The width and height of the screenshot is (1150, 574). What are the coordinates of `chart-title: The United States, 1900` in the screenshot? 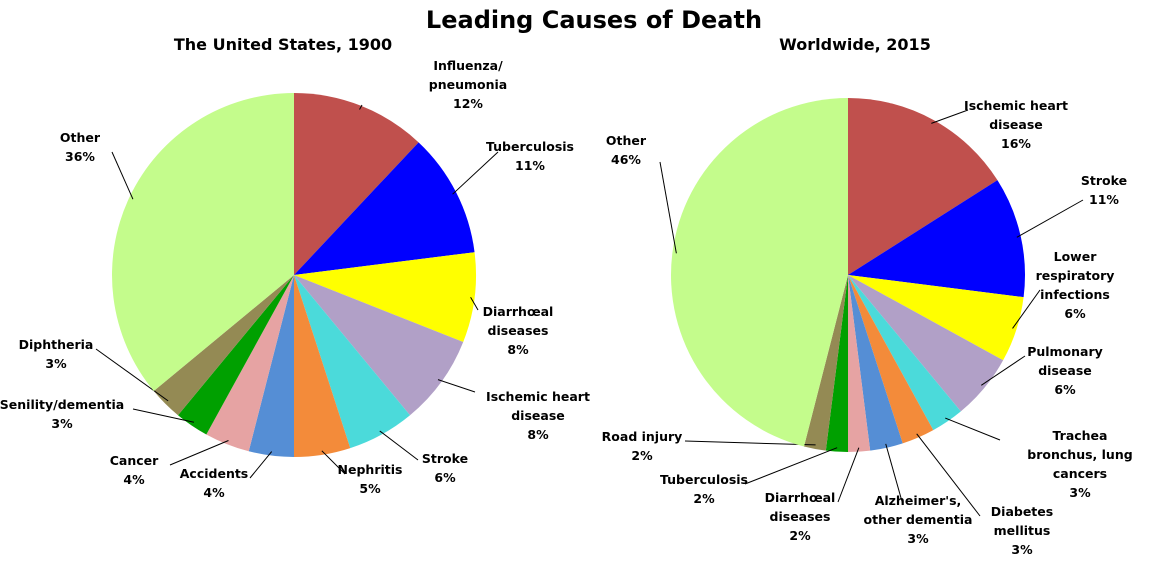 It's located at (283, 44).